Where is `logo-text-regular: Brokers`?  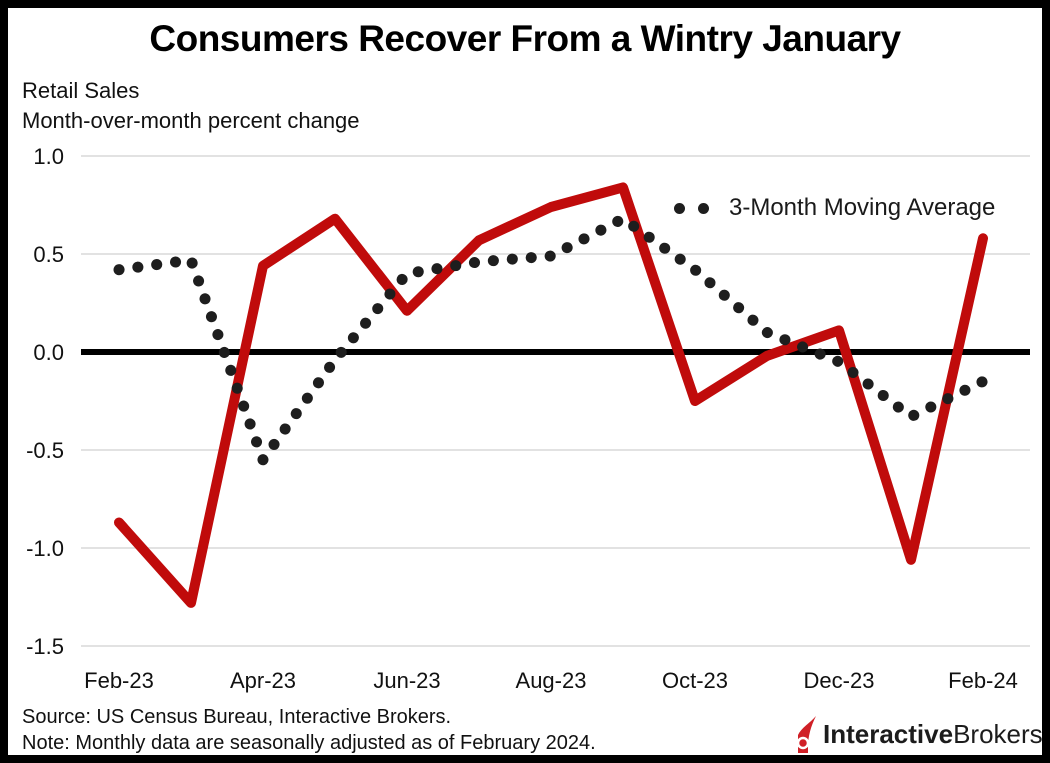 logo-text-regular: Brokers is located at coordinates (998, 733).